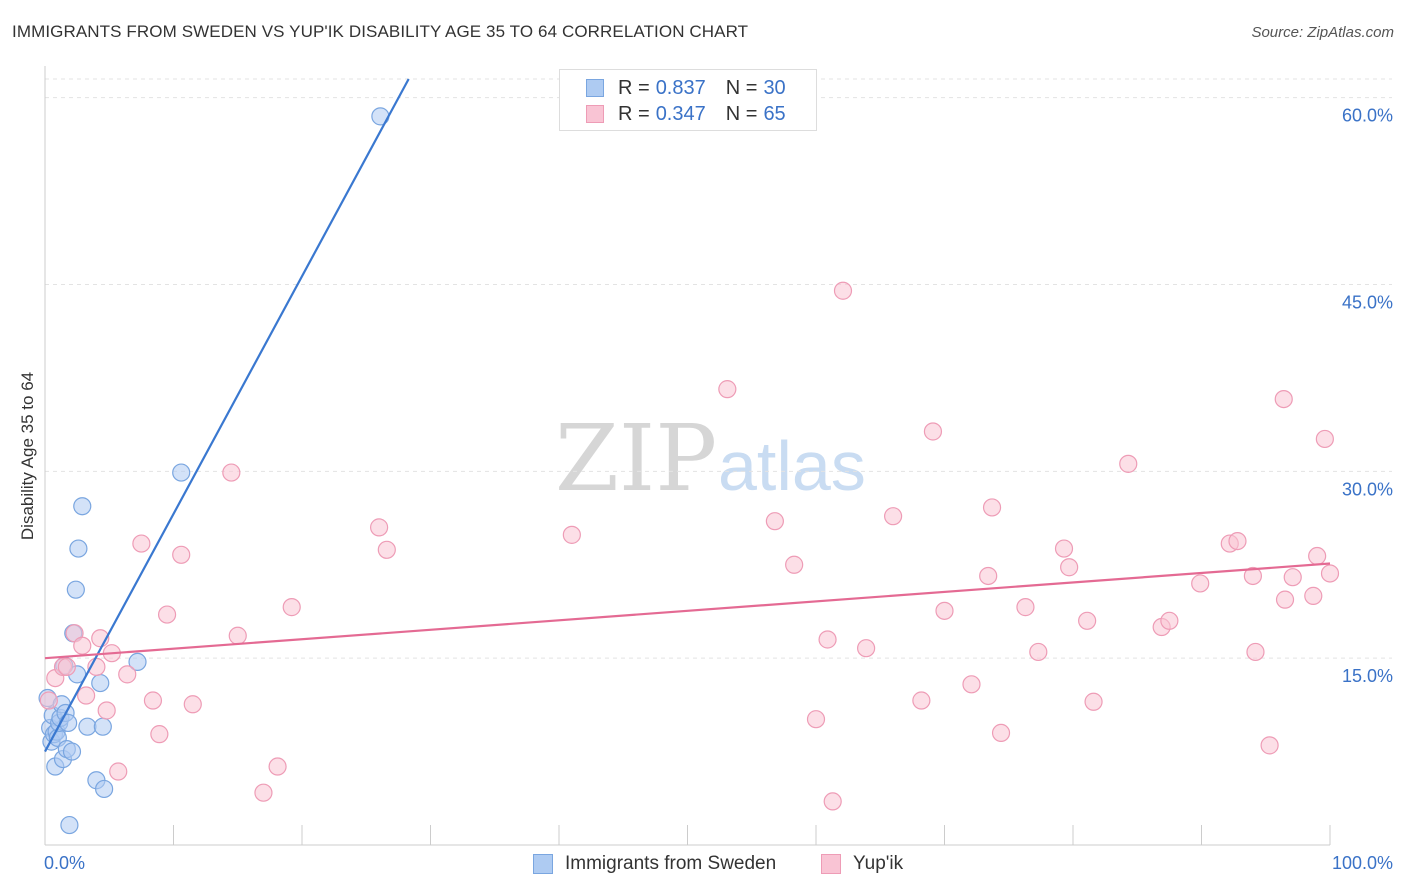 This screenshot has width=1406, height=892. Describe the element at coordinates (671, 863) in the screenshot. I see `bottom-legend-label-sweden: Immigrants from Sweden` at that location.